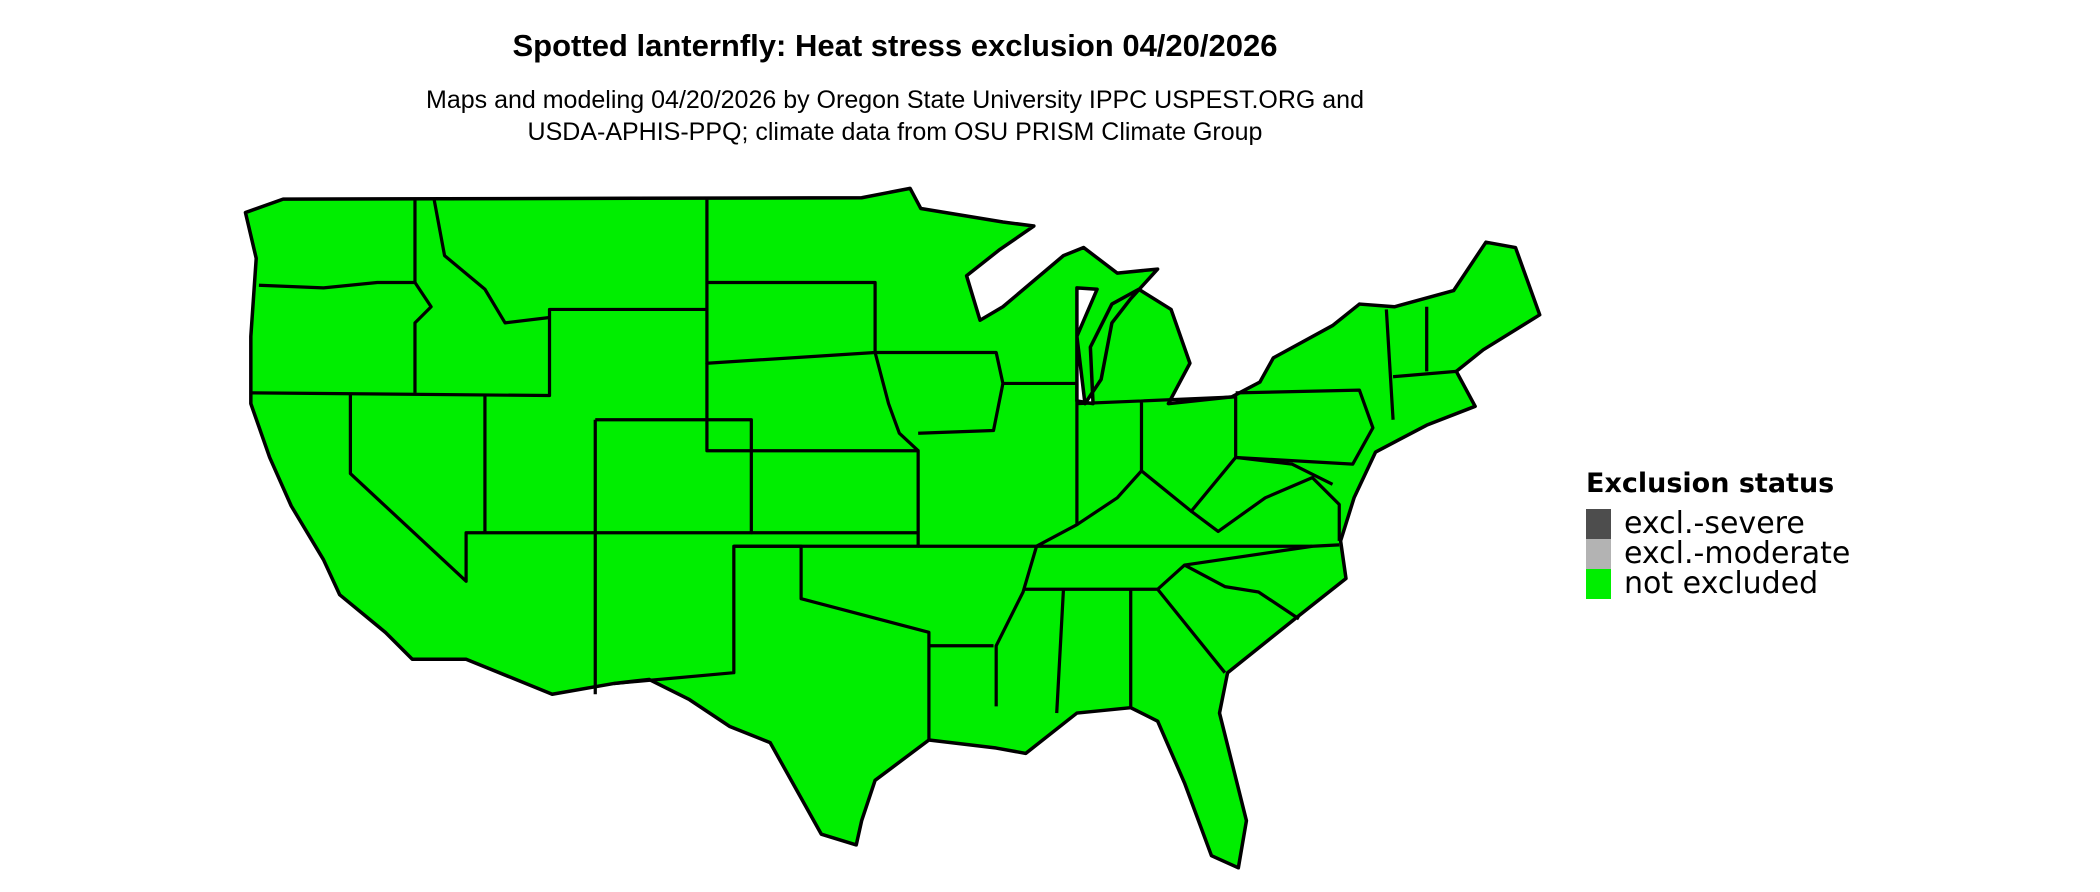 This screenshot has width=2100, height=892. Describe the element at coordinates (1718, 554) in the screenshot. I see `legend-item-excl-moderate: excl.-moderate` at that location.